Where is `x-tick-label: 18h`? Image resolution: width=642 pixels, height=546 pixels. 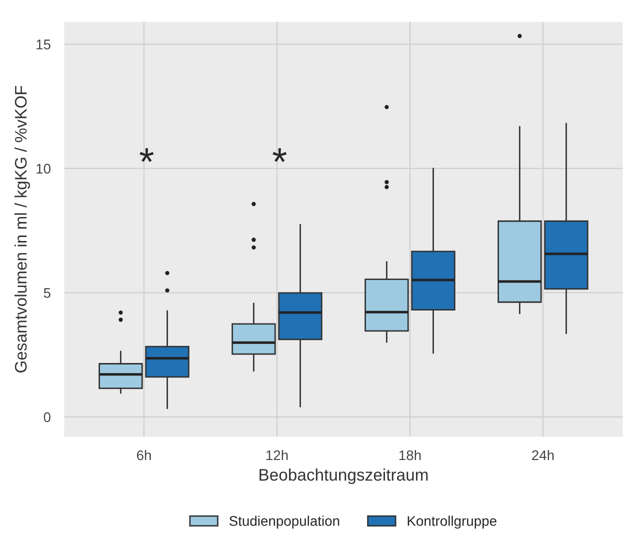
x-tick-label: 18h is located at coordinates (410, 455).